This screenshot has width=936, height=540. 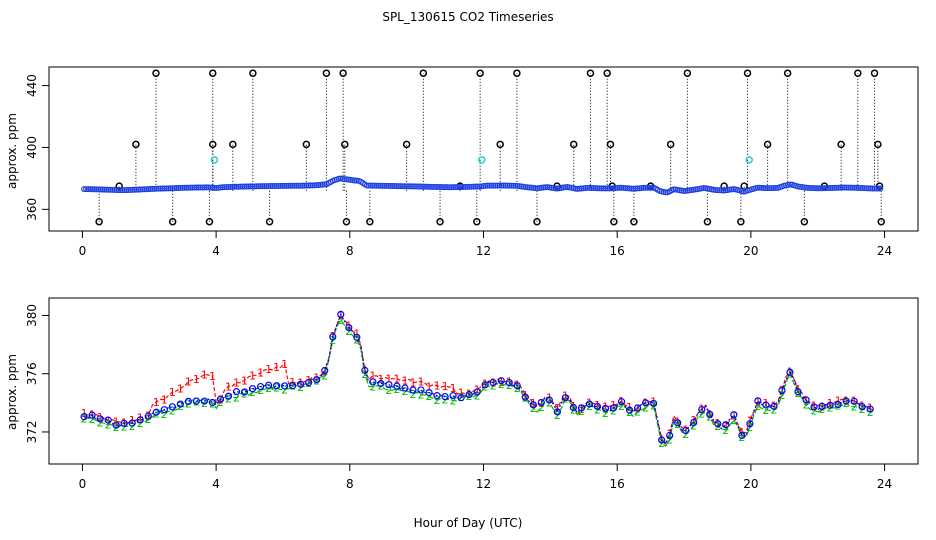 I want to click on top-x-tick-label: 24, so click(x=884, y=251).